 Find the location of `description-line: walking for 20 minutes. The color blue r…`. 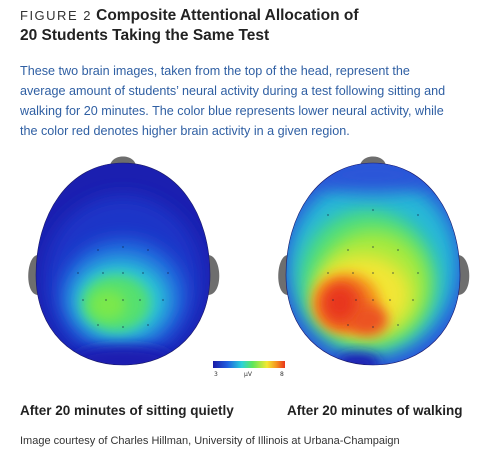

description-line: walking for 20 minutes. The color blue r… is located at coordinates (232, 111).